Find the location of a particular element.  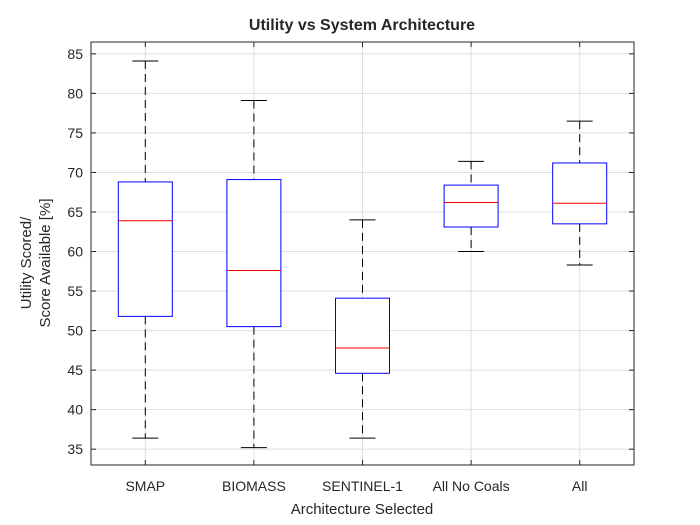

x-tick-label: All No Coals is located at coordinates (471, 486).